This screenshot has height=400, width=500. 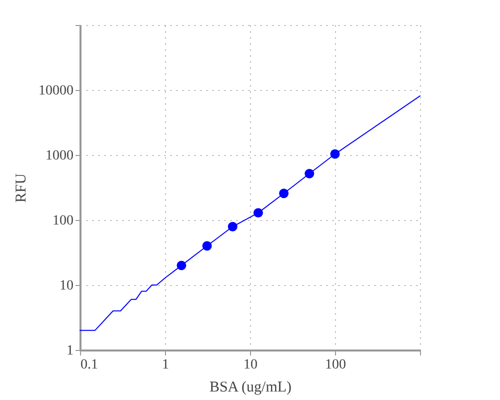 What do you see at coordinates (335, 365) in the screenshot?
I see `x-tick-label: 100` at bounding box center [335, 365].